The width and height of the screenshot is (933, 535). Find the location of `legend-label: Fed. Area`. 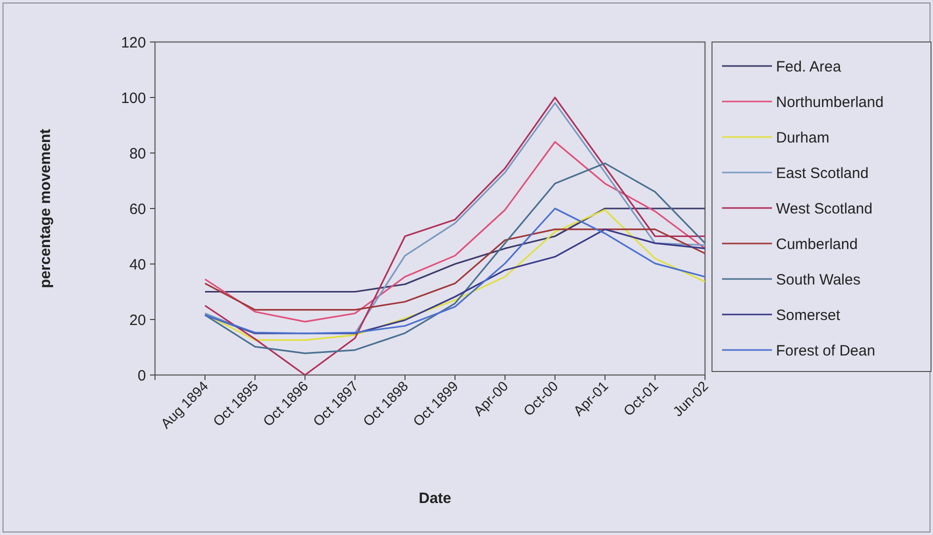

legend-label: Fed. Area is located at coordinates (809, 67).